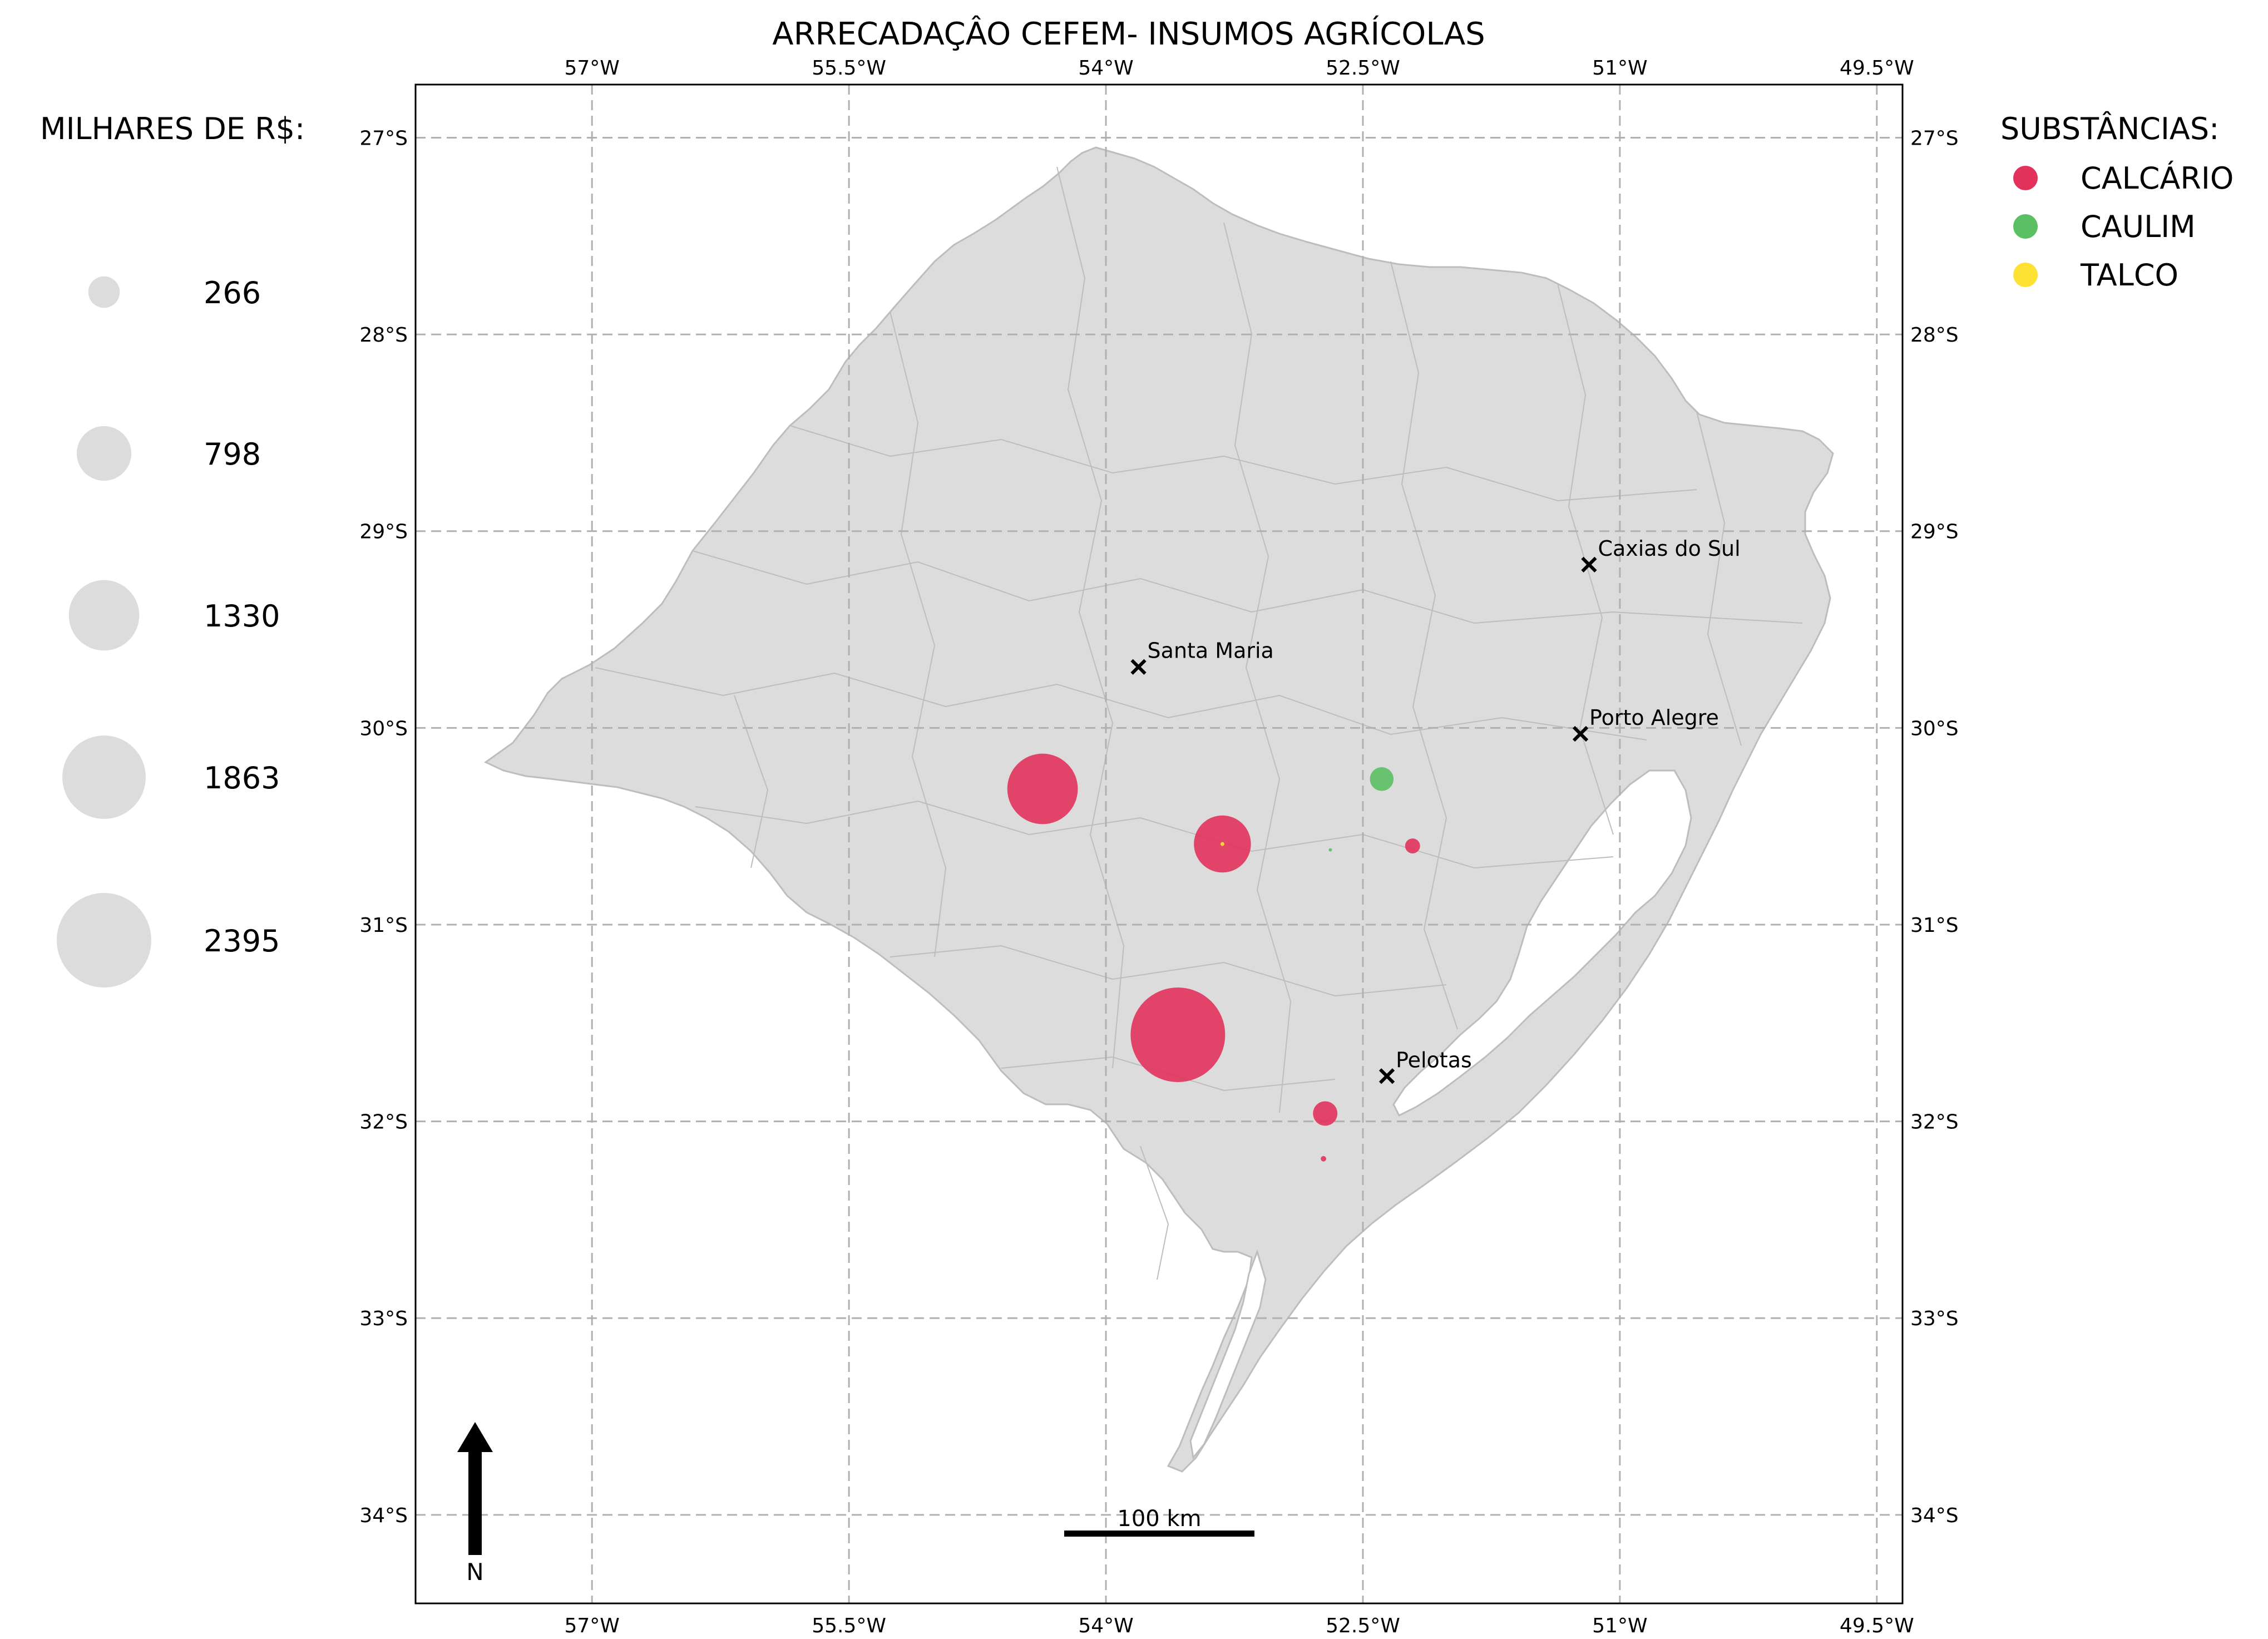 The width and height of the screenshot is (2268, 1639). I want to click on lat-tick-label-left: 29°S, so click(383, 532).